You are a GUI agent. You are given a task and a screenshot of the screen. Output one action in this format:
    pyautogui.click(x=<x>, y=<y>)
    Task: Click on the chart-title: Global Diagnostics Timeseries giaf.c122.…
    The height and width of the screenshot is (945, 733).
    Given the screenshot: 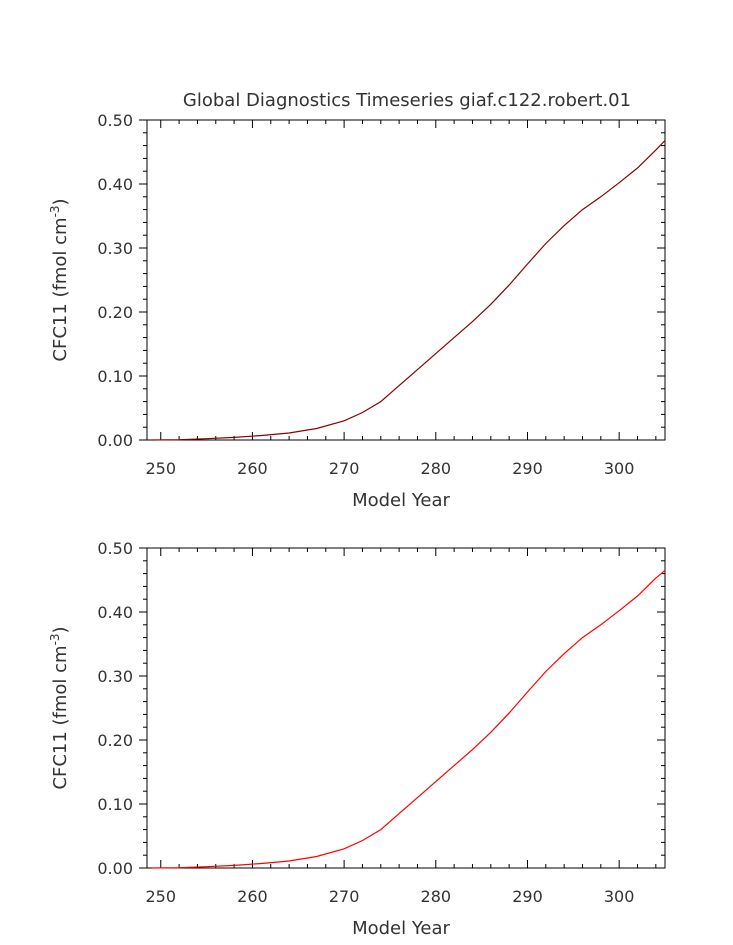 What is the action you would take?
    pyautogui.click(x=407, y=100)
    